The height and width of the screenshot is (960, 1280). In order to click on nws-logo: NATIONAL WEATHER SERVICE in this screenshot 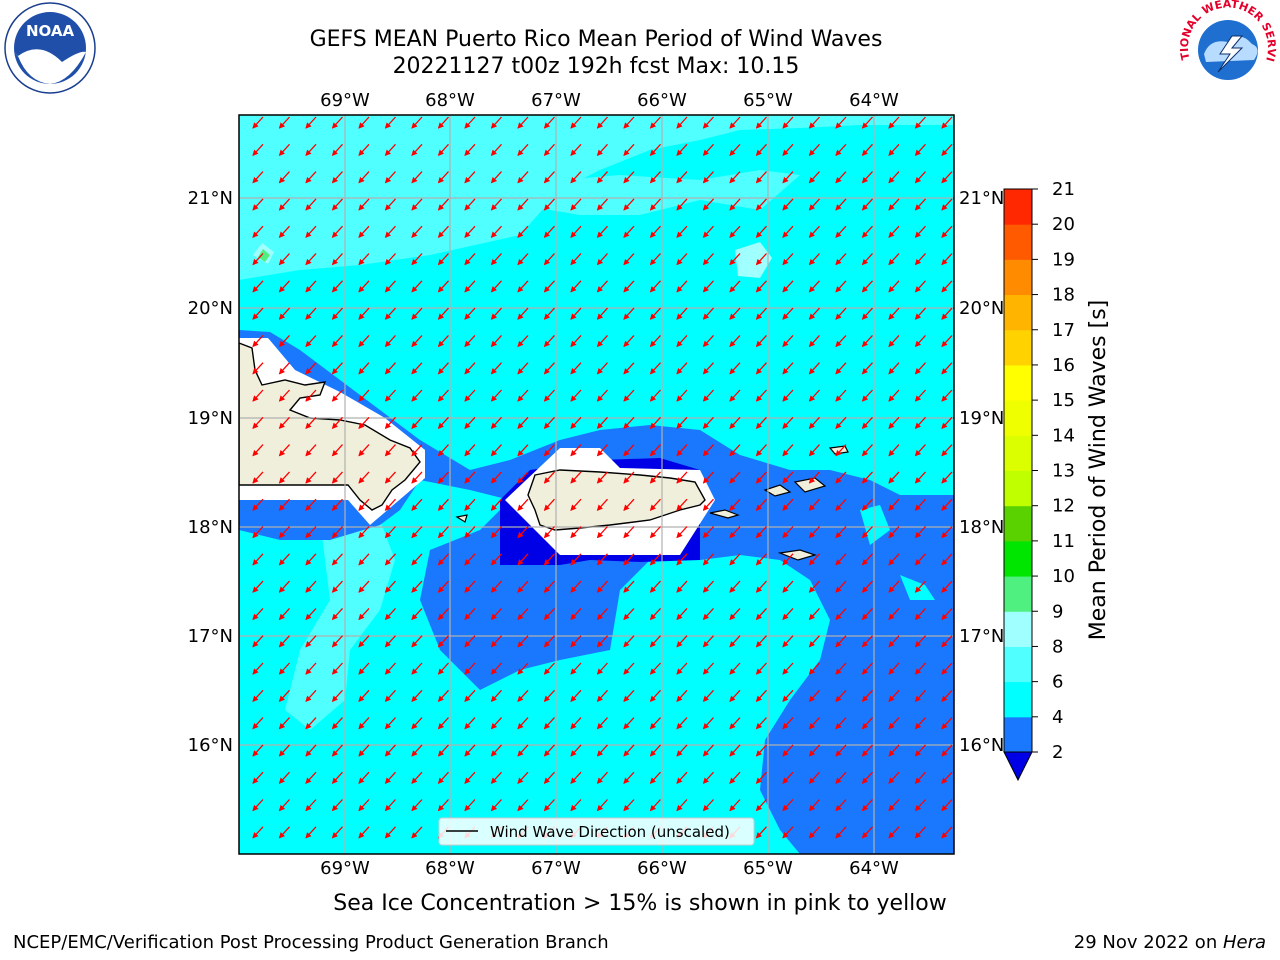, I will do `click(639, 47)`.